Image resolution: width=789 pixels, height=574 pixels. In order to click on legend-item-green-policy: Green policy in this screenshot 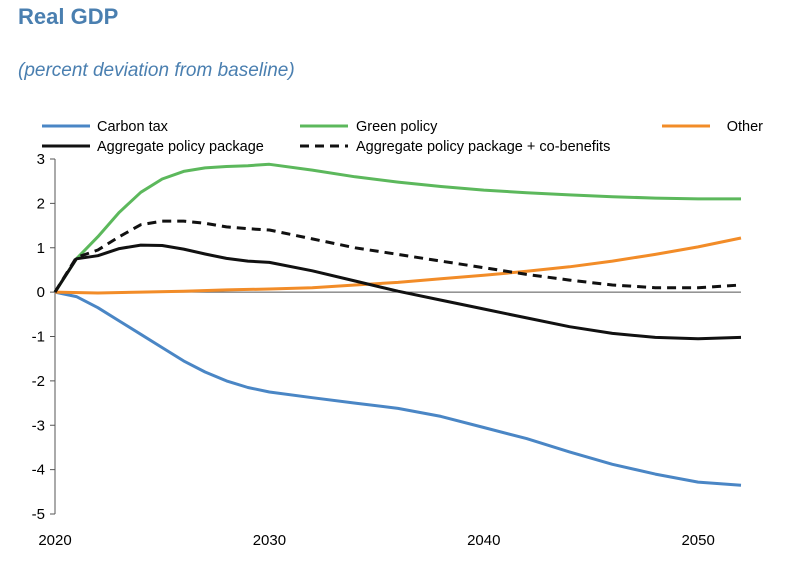, I will do `click(369, 127)`.